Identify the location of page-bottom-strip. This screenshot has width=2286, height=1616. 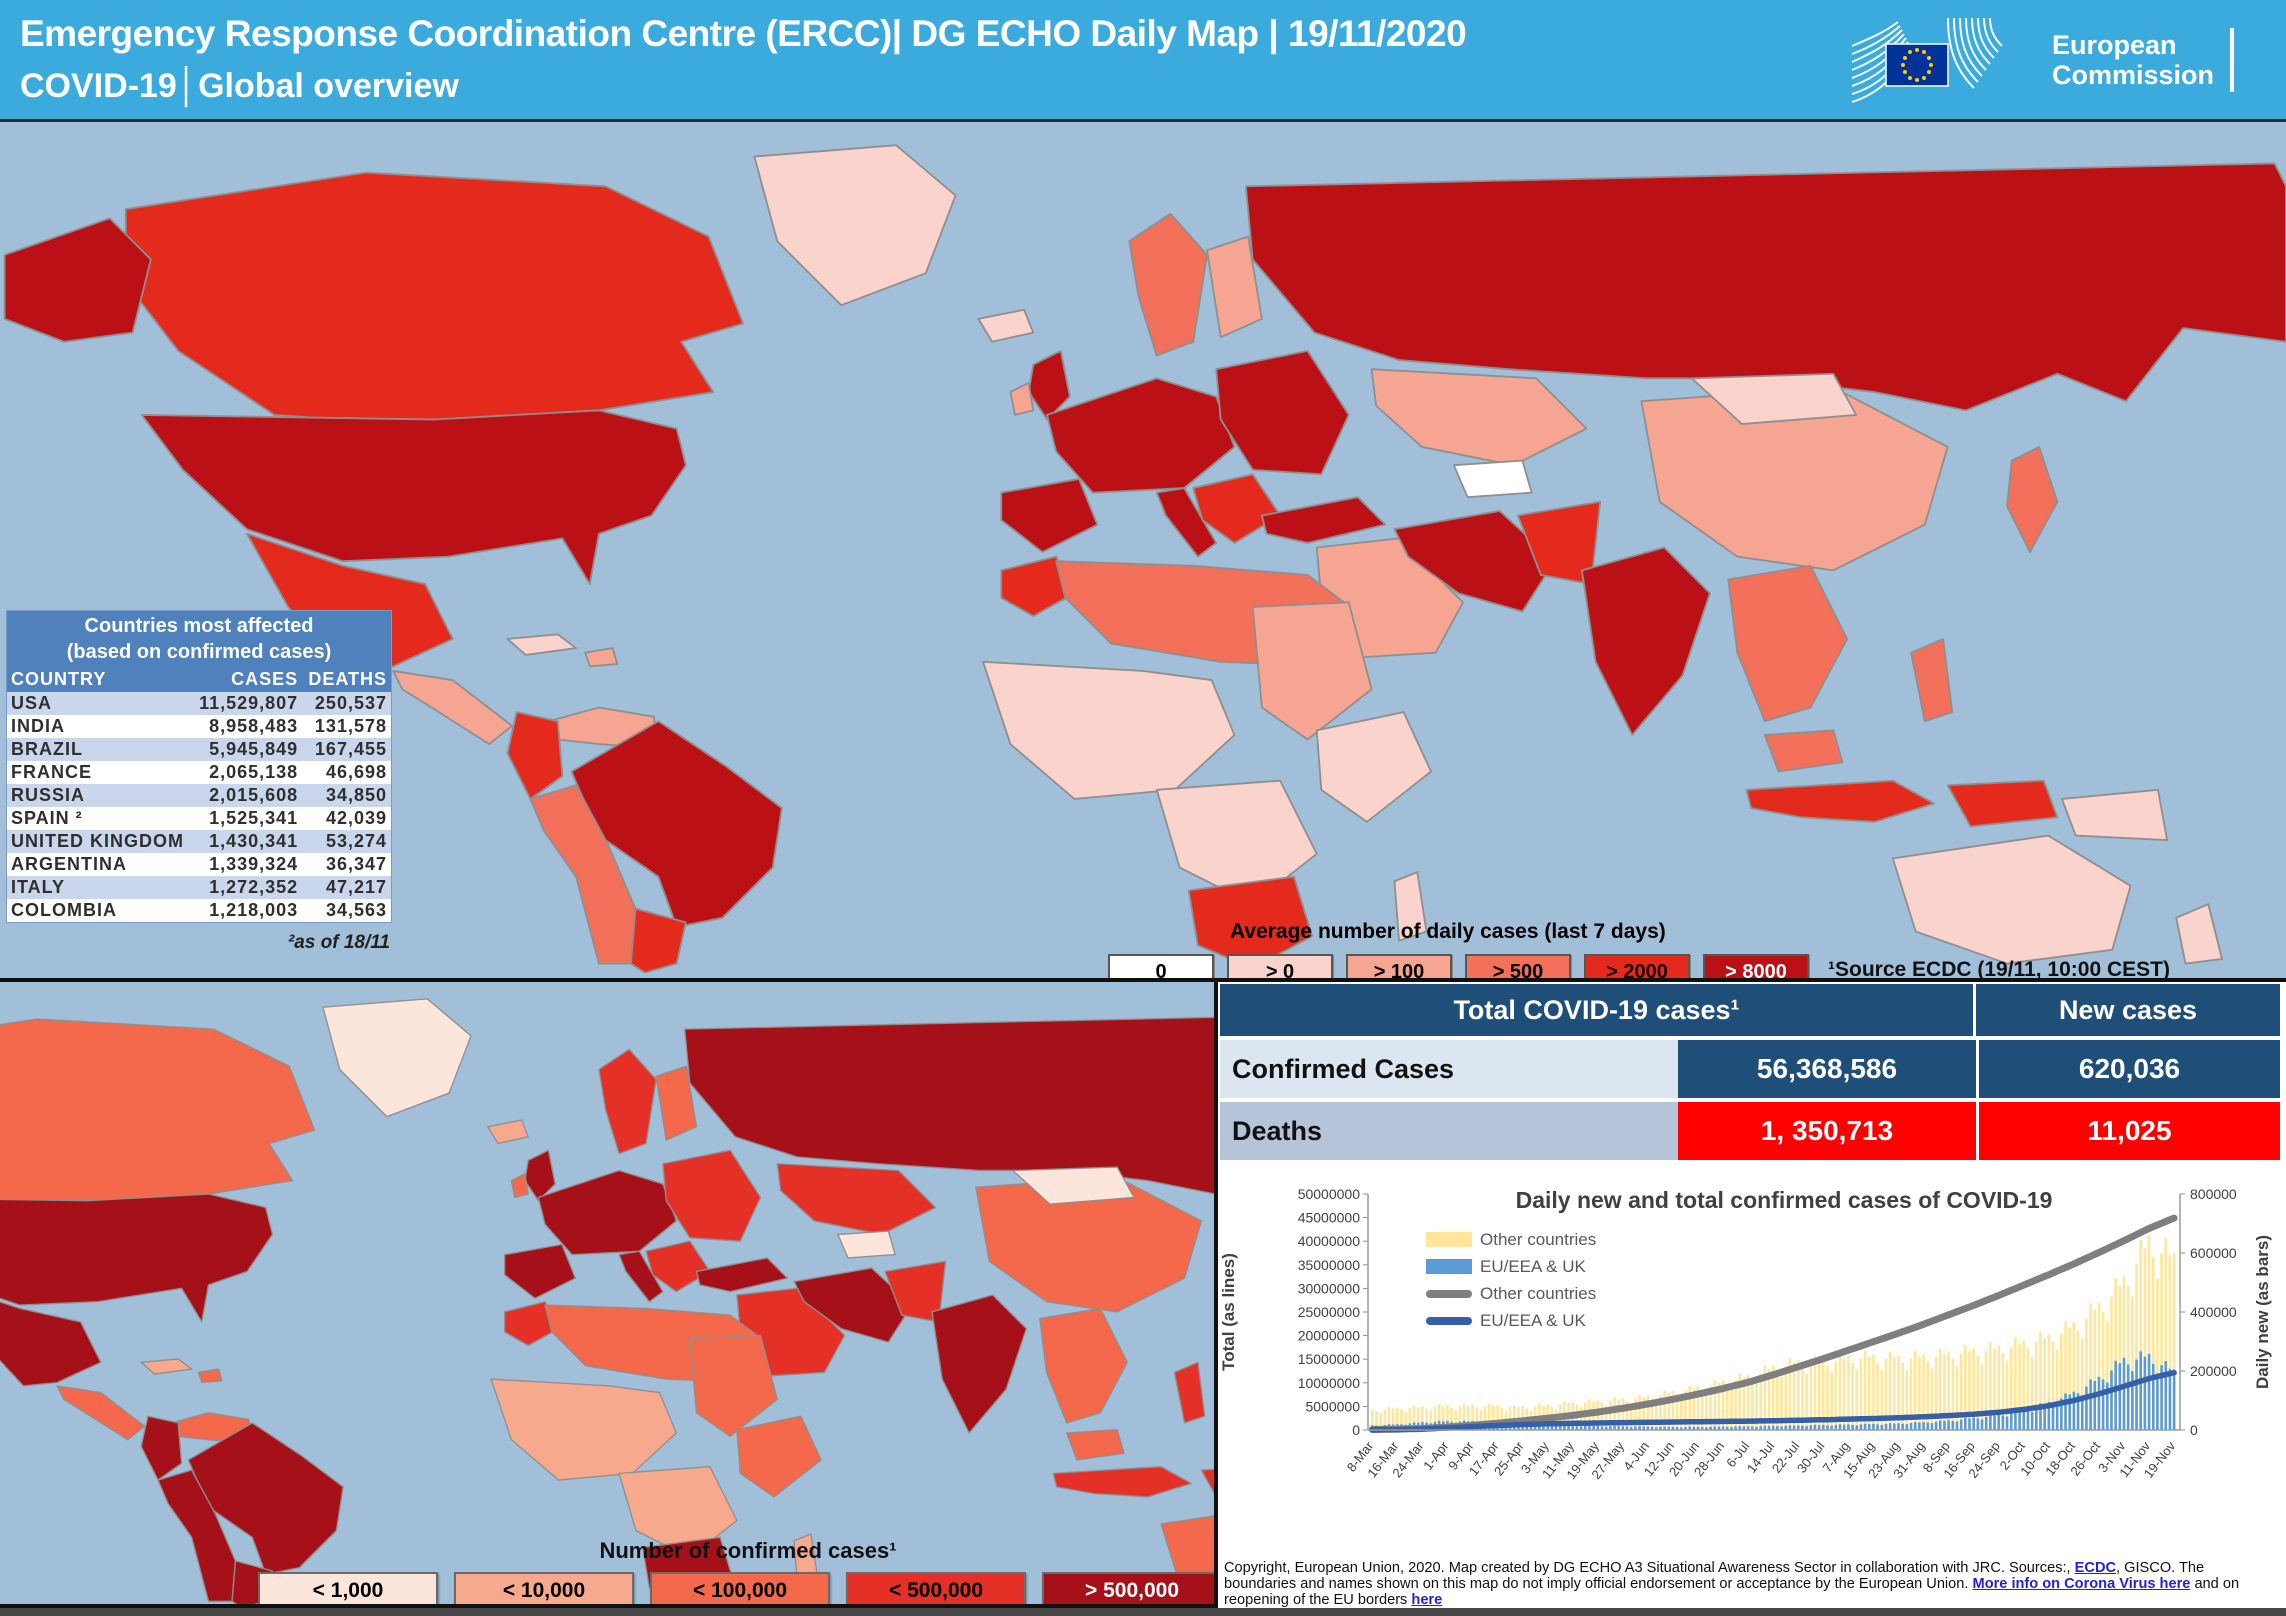
(1143, 1612).